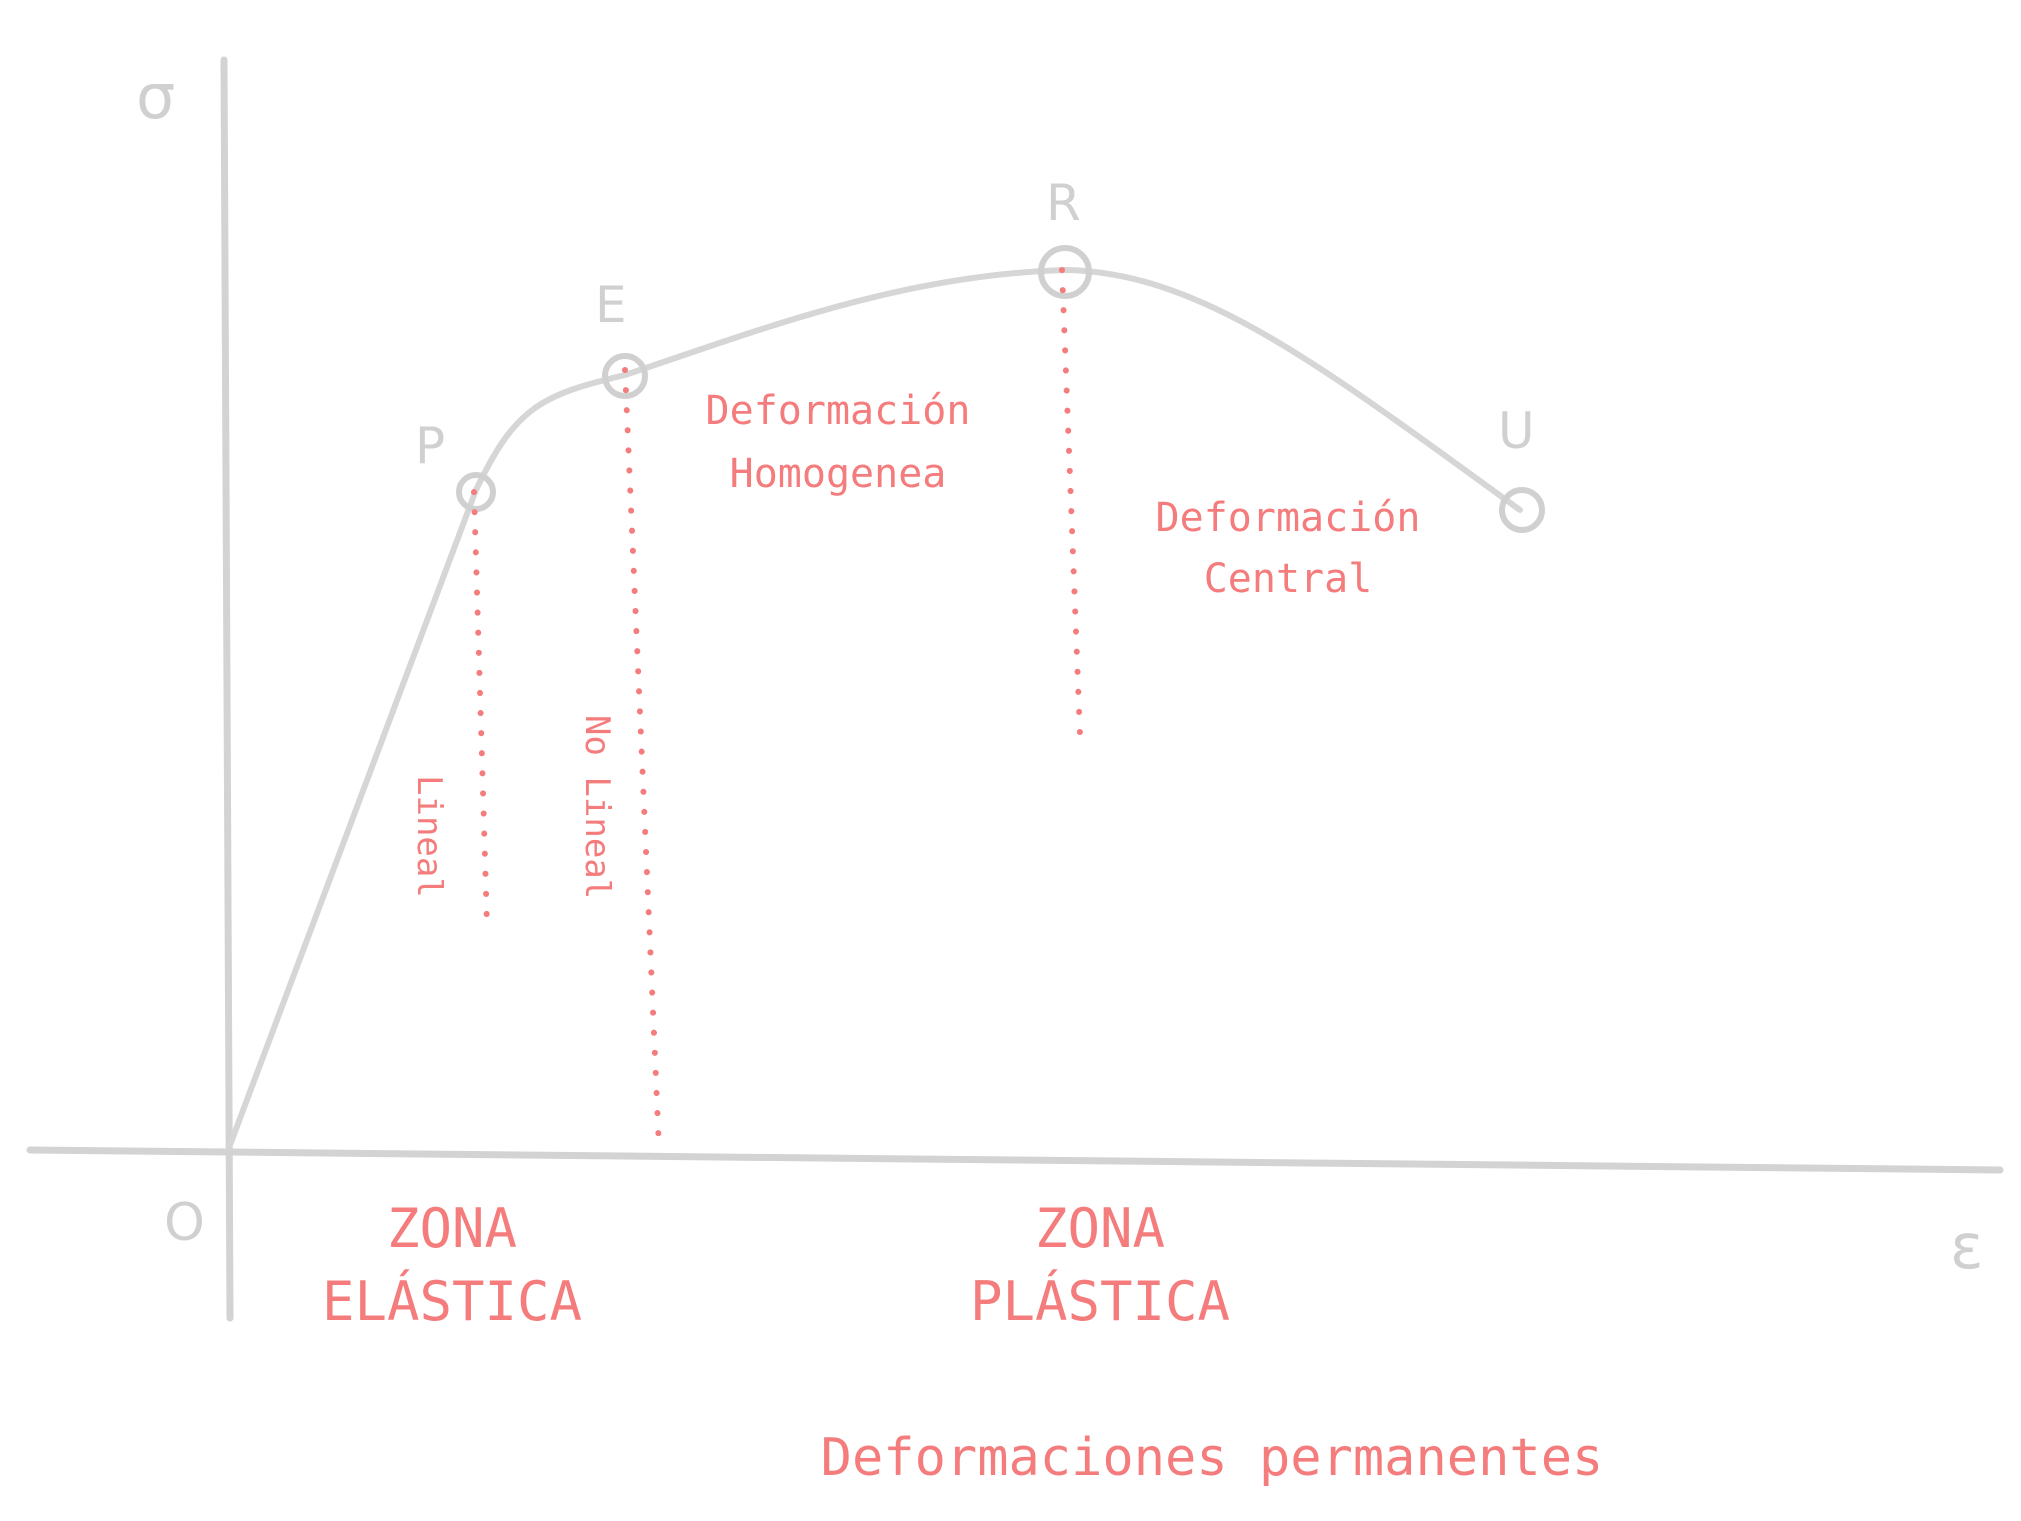 The height and width of the screenshot is (1521, 2021). I want to click on permanent-deformations-label: Deformaciones permanentes, so click(1212, 1458).